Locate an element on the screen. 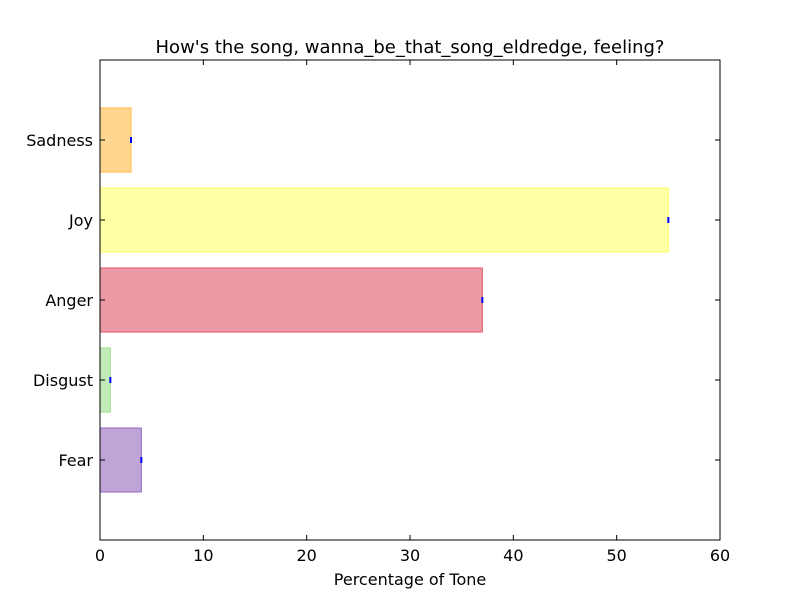 This screenshot has height=600, width=800. bar-joy is located at coordinates (384, 220).